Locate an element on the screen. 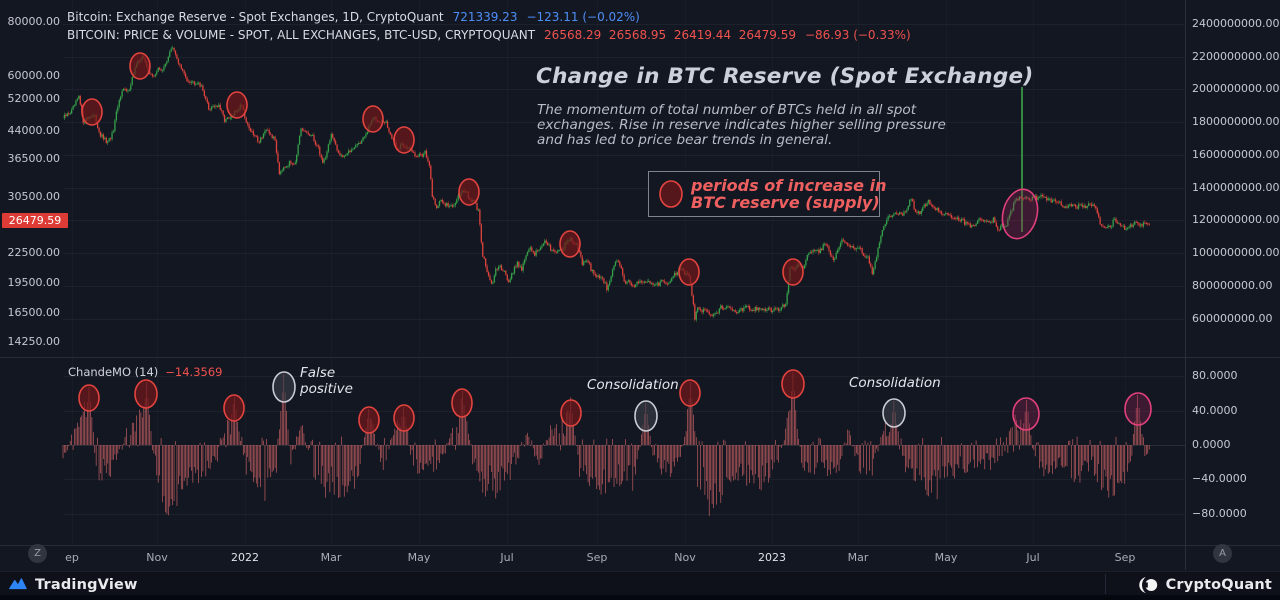 This screenshot has width=1280, height=600. time-label: 2023 is located at coordinates (772, 557).